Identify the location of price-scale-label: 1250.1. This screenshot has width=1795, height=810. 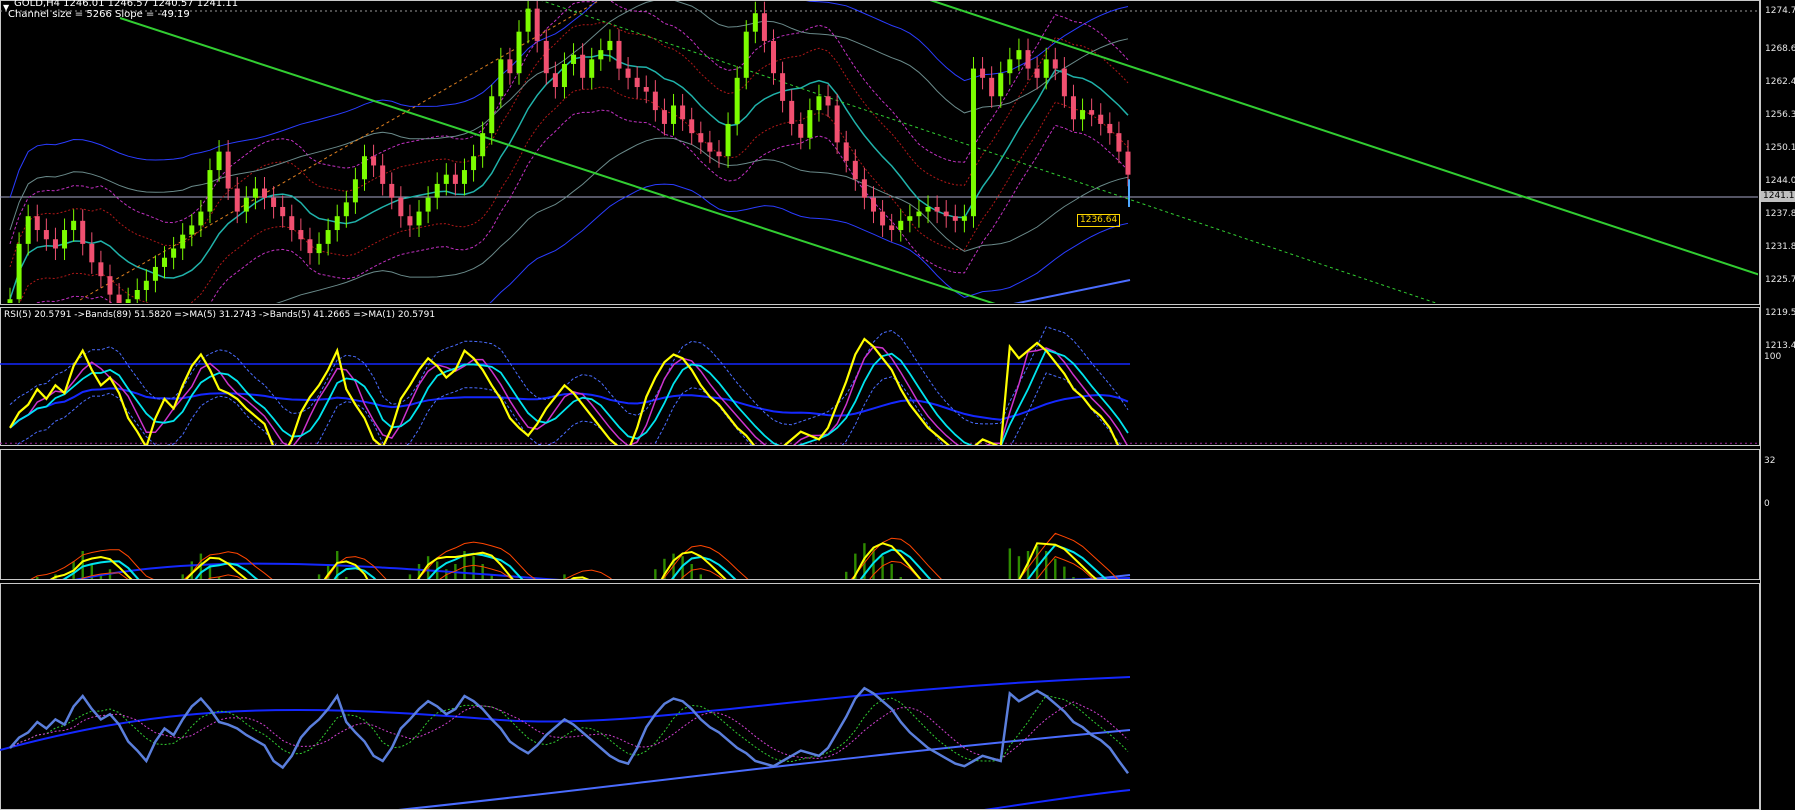
(1780, 148).